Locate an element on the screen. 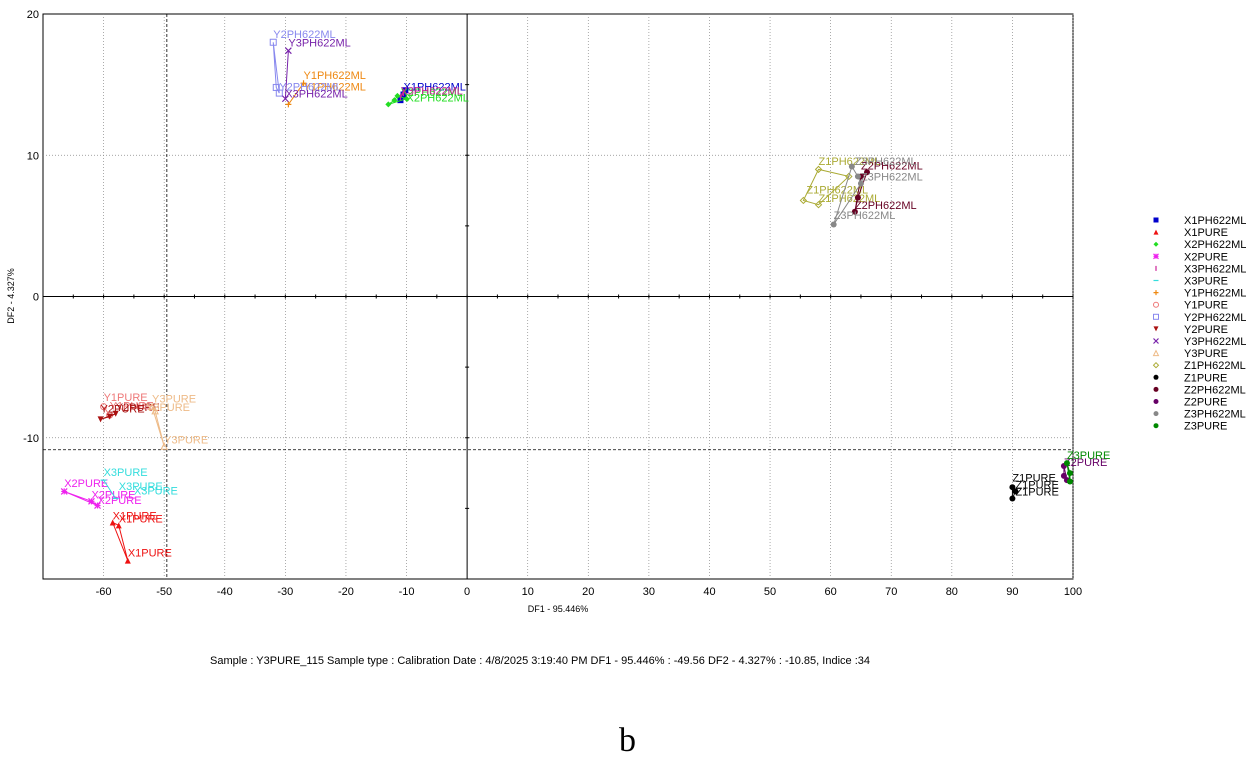  legend-label: X1PURE is located at coordinates (1206, 233).